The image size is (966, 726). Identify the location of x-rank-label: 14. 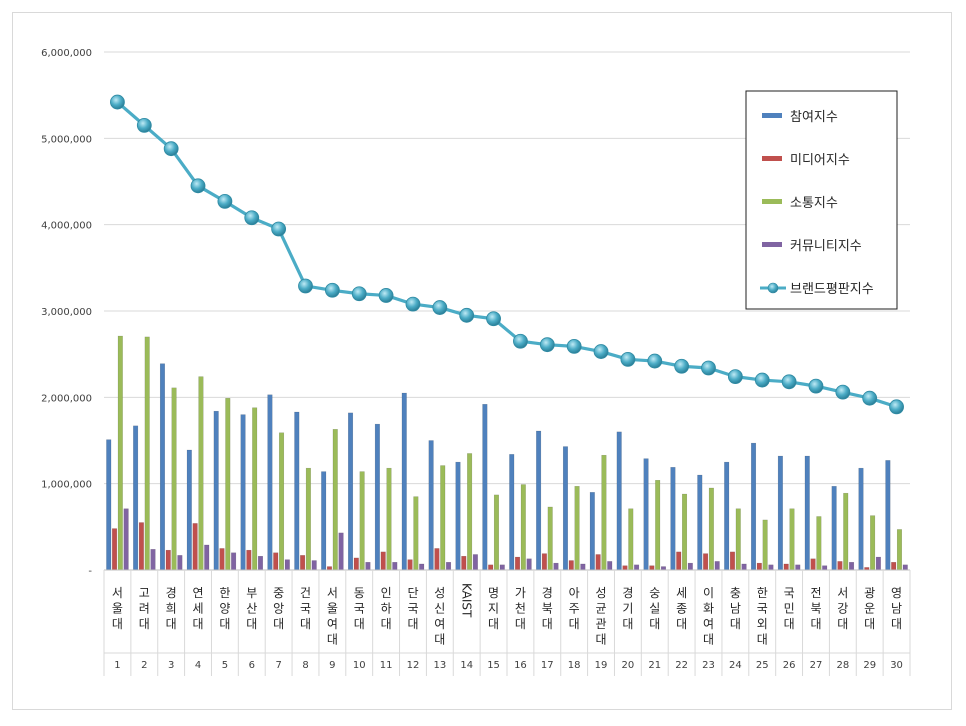
(466, 665).